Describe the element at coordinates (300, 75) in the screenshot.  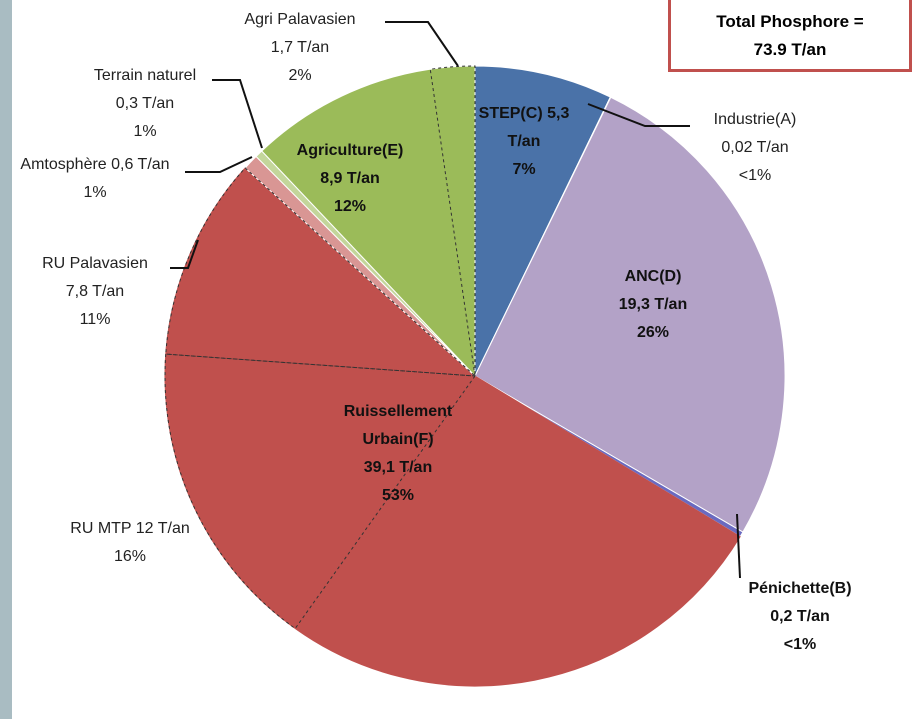
I see `subdivision-percent: 2%` at that location.